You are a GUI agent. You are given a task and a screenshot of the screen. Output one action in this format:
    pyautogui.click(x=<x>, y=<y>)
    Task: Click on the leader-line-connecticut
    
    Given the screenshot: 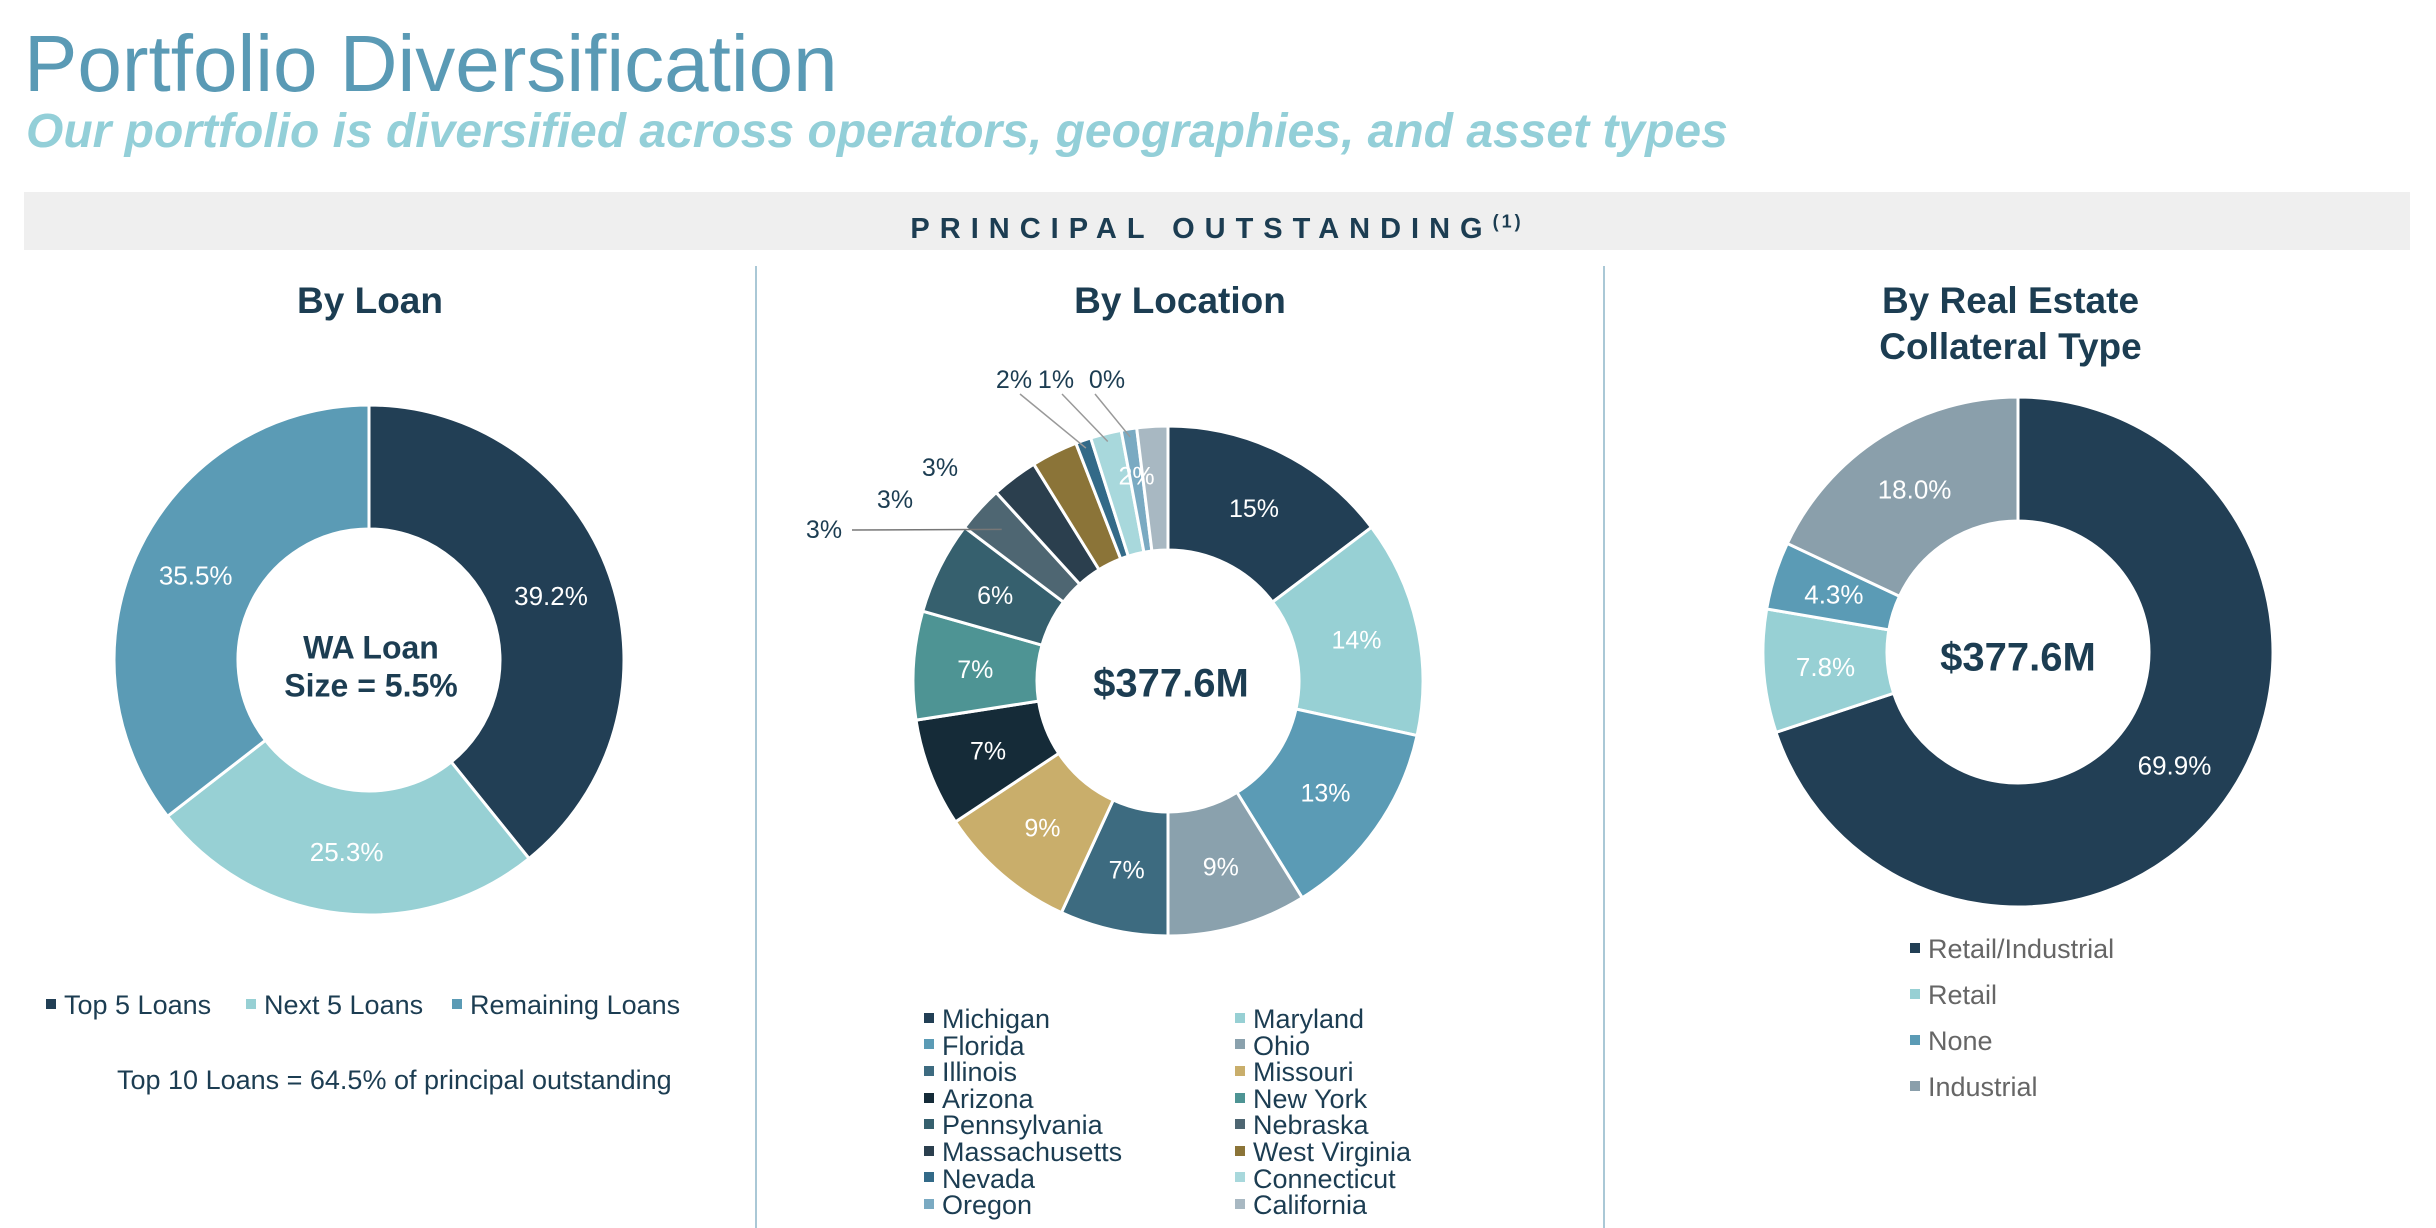 What is the action you would take?
    pyautogui.click(x=1085, y=417)
    